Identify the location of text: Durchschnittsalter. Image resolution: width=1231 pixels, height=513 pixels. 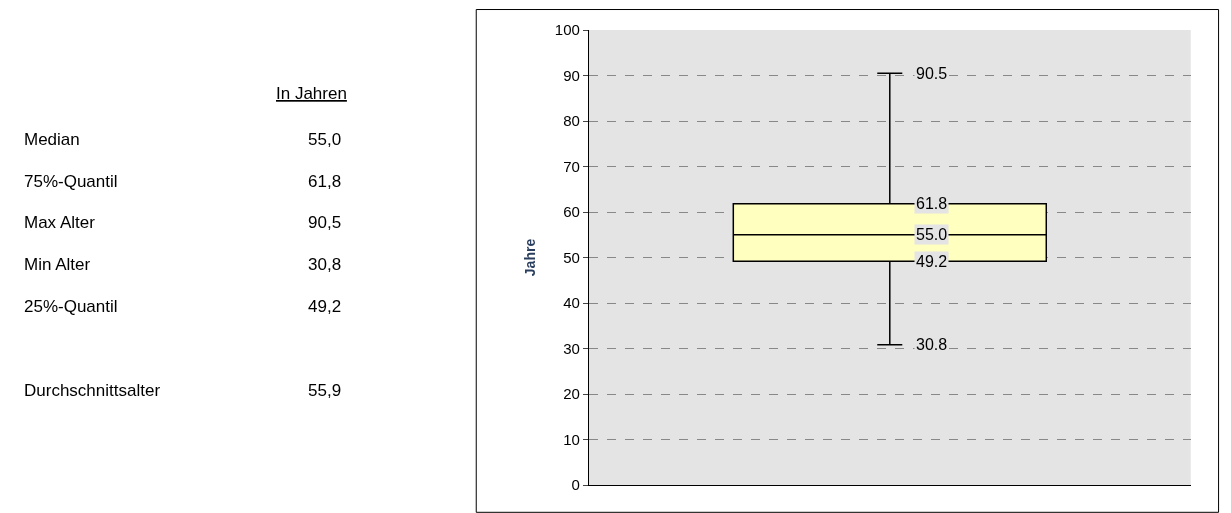
(92, 390).